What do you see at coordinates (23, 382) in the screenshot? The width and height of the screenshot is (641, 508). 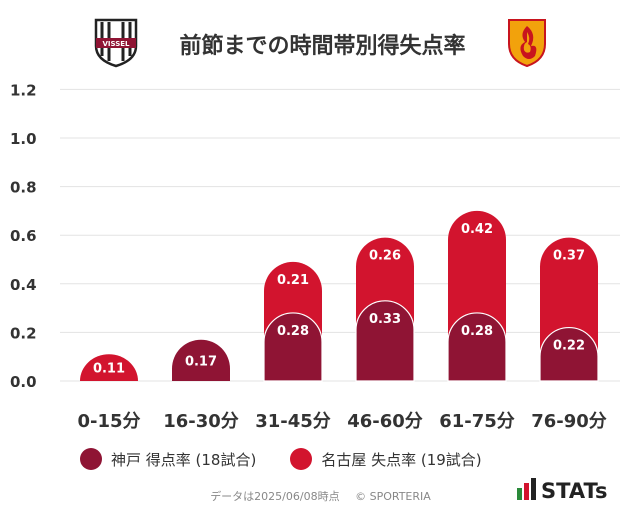 I see `y-tick-label: 0.0` at bounding box center [23, 382].